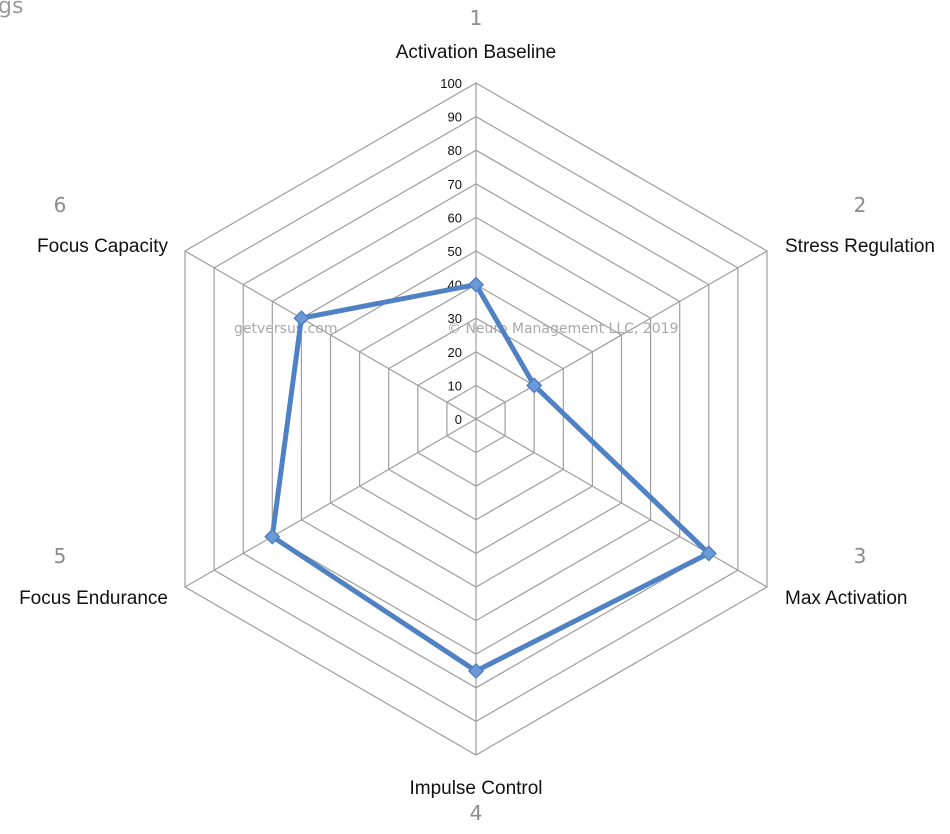  What do you see at coordinates (102, 246) in the screenshot?
I see `axis-label-6: Focus Capacity` at bounding box center [102, 246].